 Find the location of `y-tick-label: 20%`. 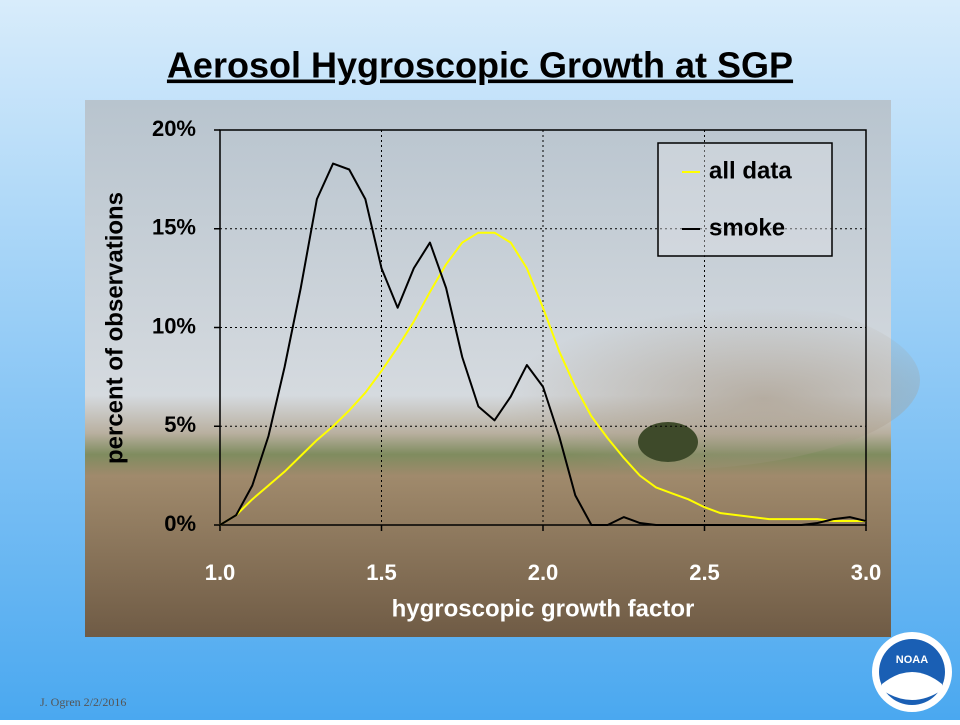

y-tick-label: 20% is located at coordinates (174, 128).